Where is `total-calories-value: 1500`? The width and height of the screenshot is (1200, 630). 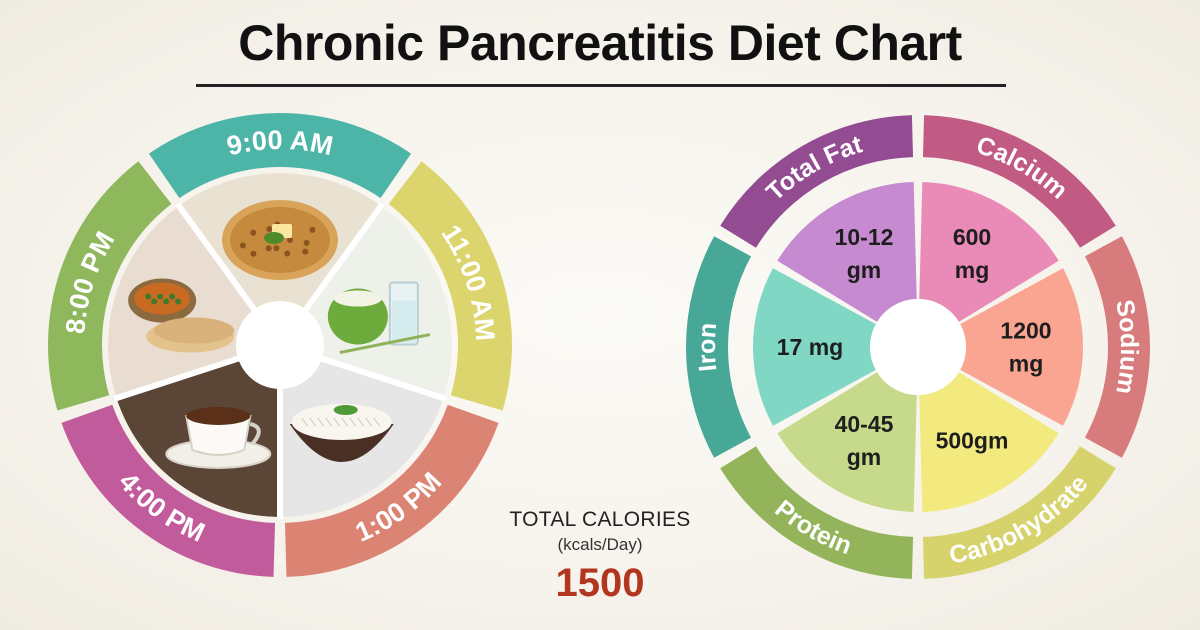 total-calories-value: 1500 is located at coordinates (600, 583).